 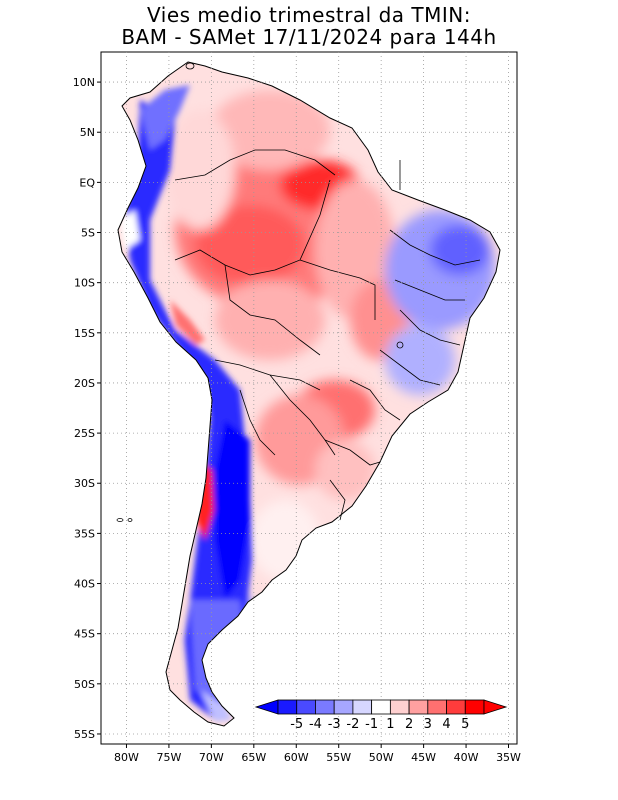 I want to click on colorbar-label: -1, so click(x=371, y=724).